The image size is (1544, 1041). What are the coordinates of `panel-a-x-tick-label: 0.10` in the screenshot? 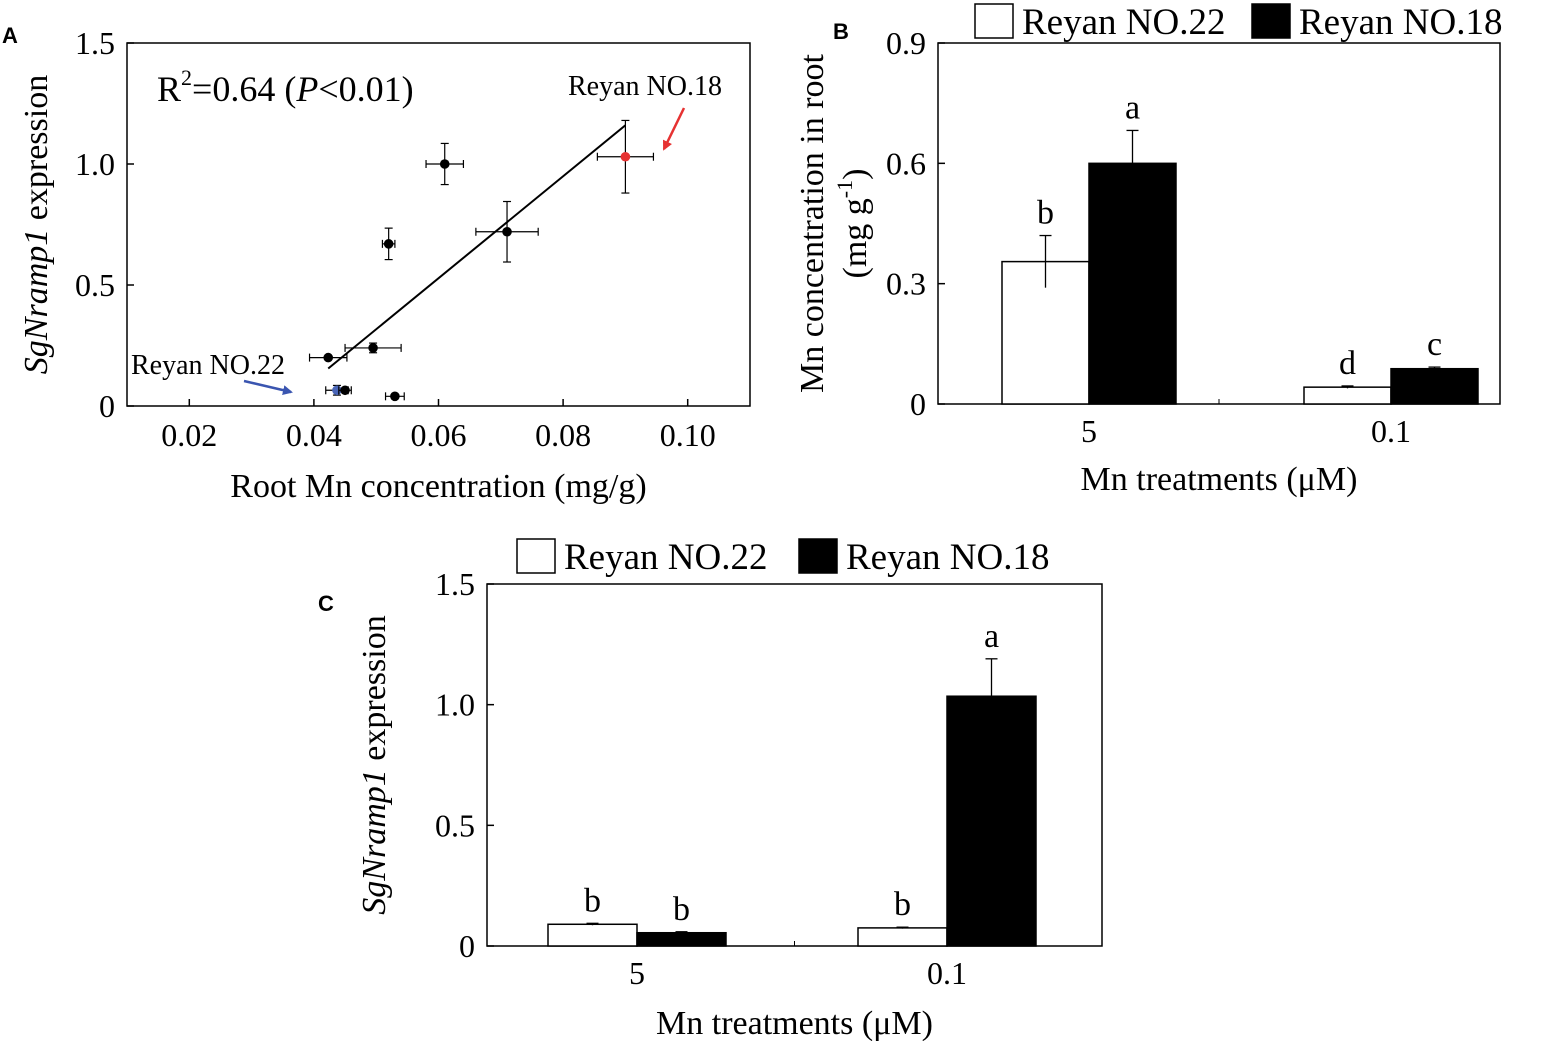 It's located at (688, 435).